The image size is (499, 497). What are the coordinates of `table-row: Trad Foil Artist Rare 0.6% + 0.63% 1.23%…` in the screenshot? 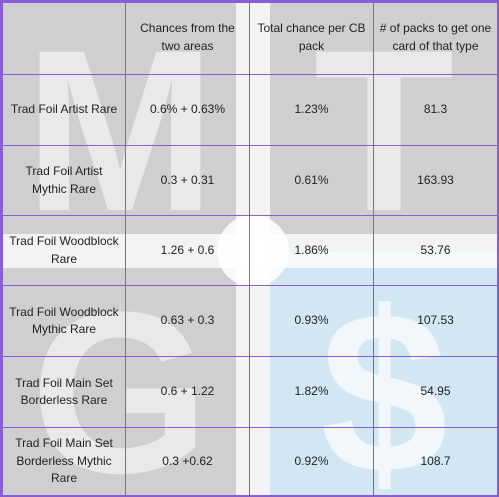 It's located at (249, 110).